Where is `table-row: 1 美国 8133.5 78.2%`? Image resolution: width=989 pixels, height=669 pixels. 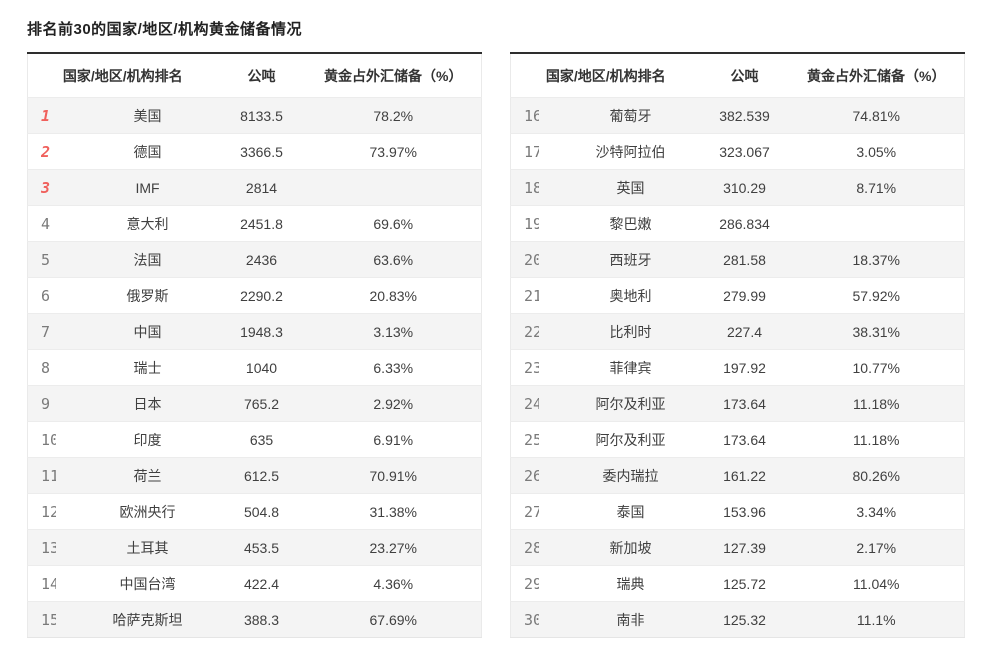 table-row: 1 美国 8133.5 78.2% is located at coordinates (254, 115).